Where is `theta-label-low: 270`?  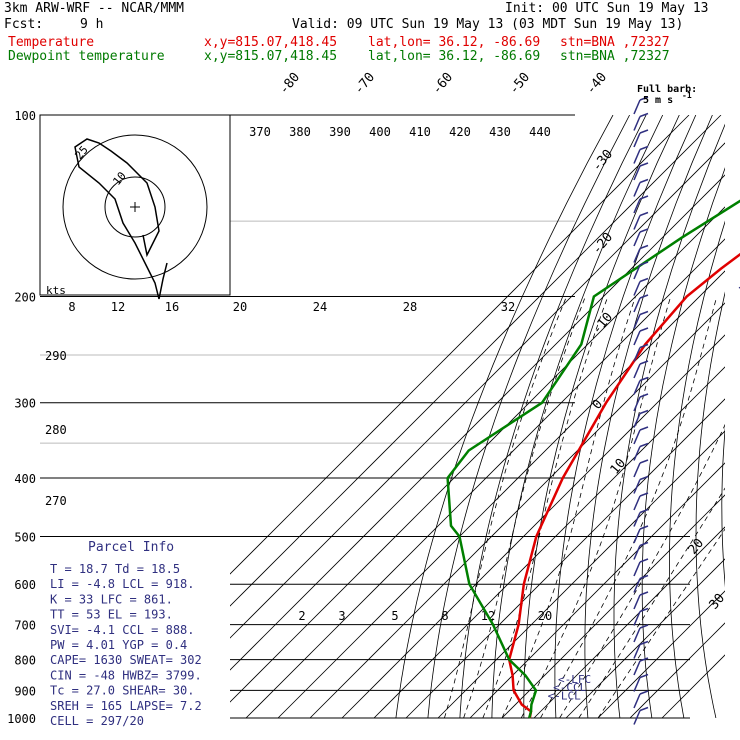 theta-label-low: 270 is located at coordinates (56, 501).